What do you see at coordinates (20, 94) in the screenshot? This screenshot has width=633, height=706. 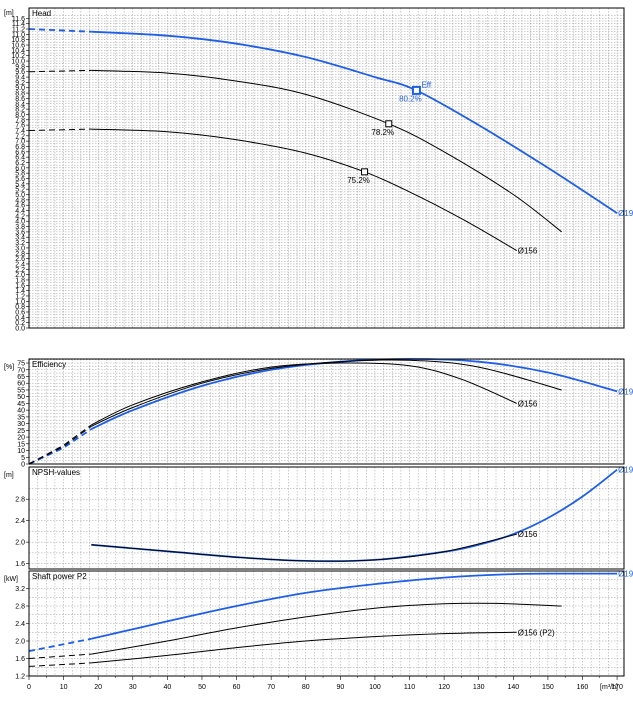 I see `y-tick-label: 8.8` at bounding box center [20, 94].